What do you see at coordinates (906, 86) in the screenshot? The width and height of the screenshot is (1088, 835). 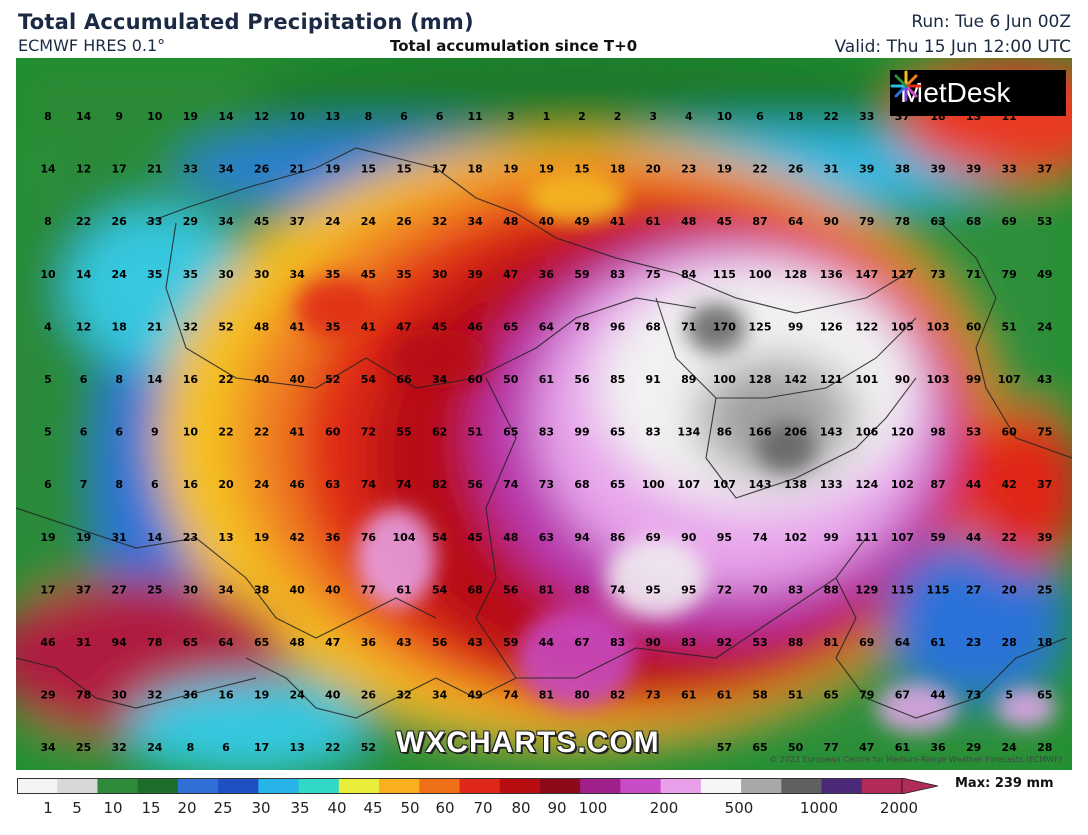 I see `metdesk-burst-icon` at bounding box center [906, 86].